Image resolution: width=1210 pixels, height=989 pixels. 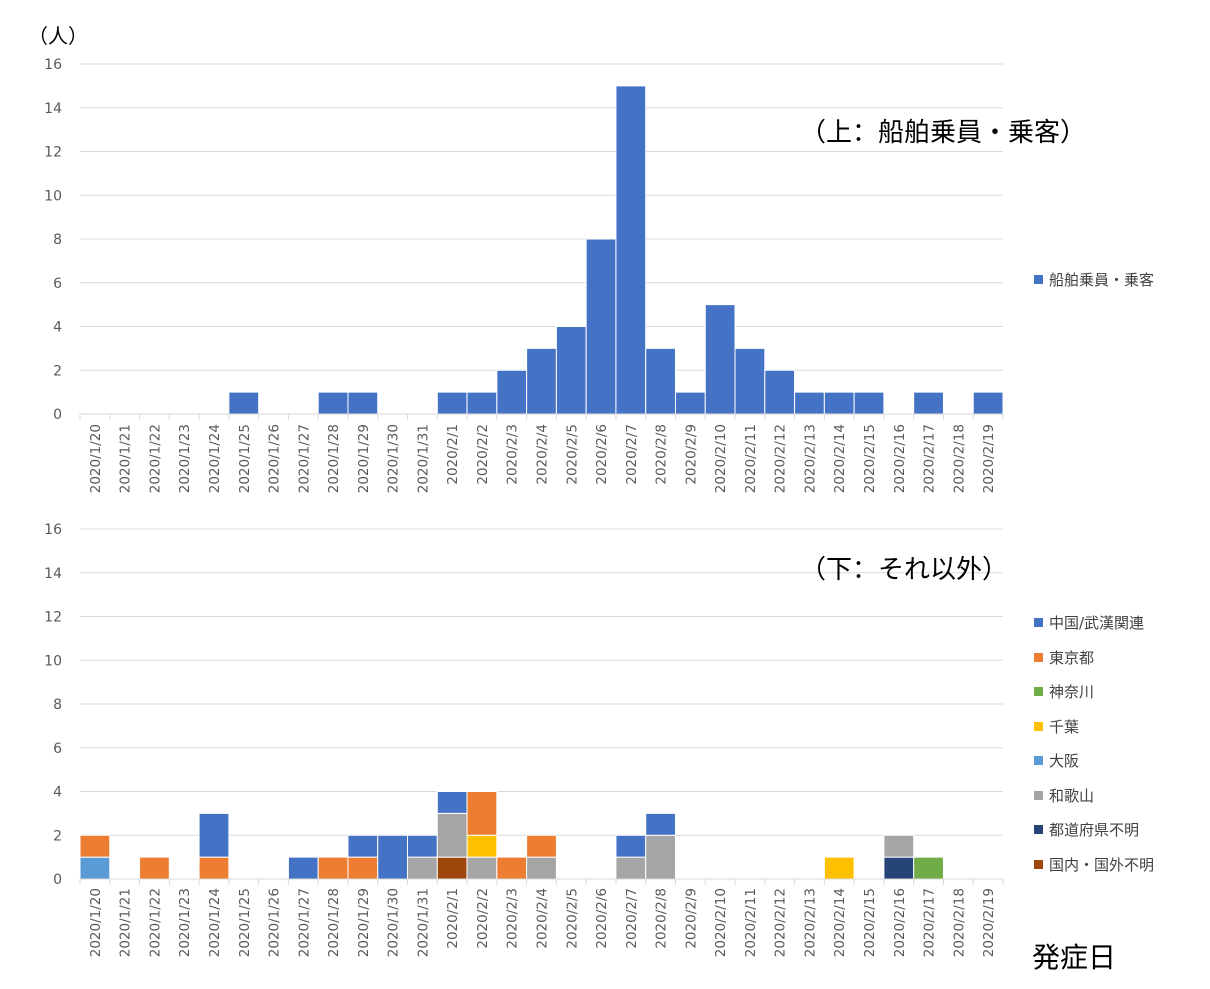 What do you see at coordinates (275, 458) in the screenshot?
I see `x-tick-label: 2020/1/26` at bounding box center [275, 458].